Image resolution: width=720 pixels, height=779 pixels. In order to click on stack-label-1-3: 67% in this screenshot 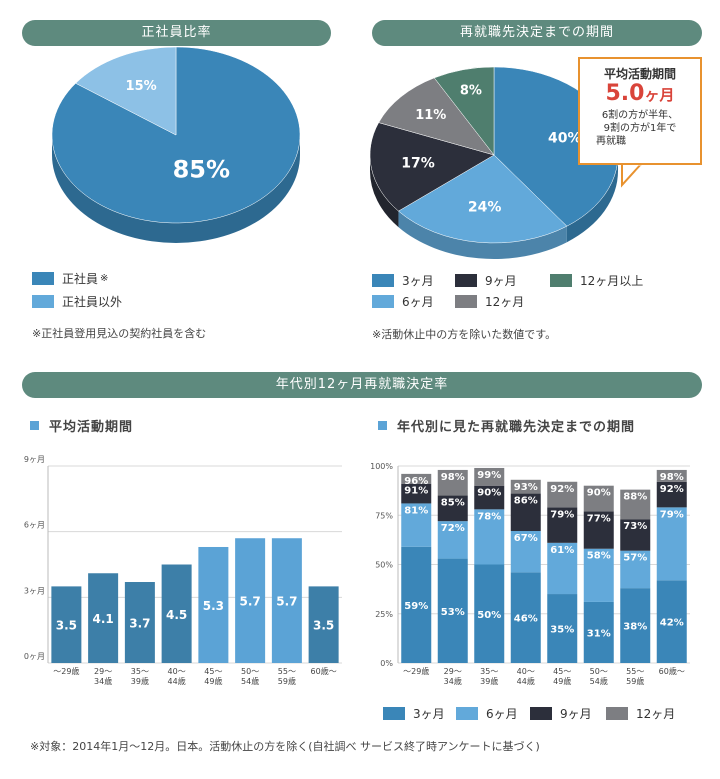, I will do `click(526, 538)`.